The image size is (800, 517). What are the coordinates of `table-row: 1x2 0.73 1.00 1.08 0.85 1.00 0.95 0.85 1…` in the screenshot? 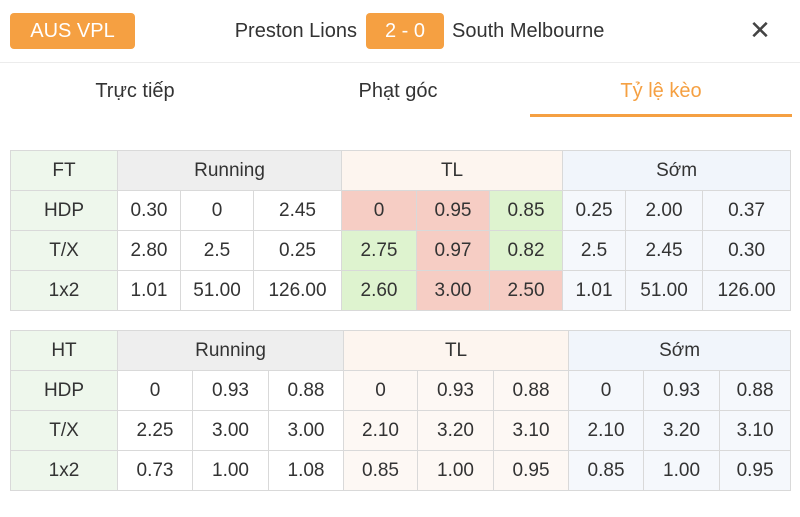 It's located at (401, 470).